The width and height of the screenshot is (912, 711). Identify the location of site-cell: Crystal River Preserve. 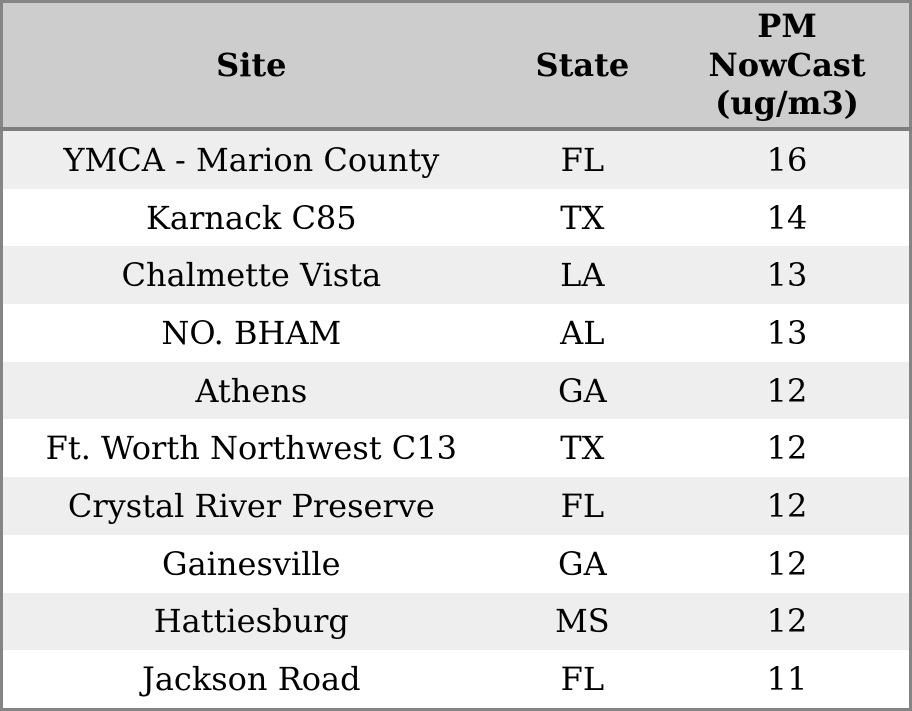
(250, 506).